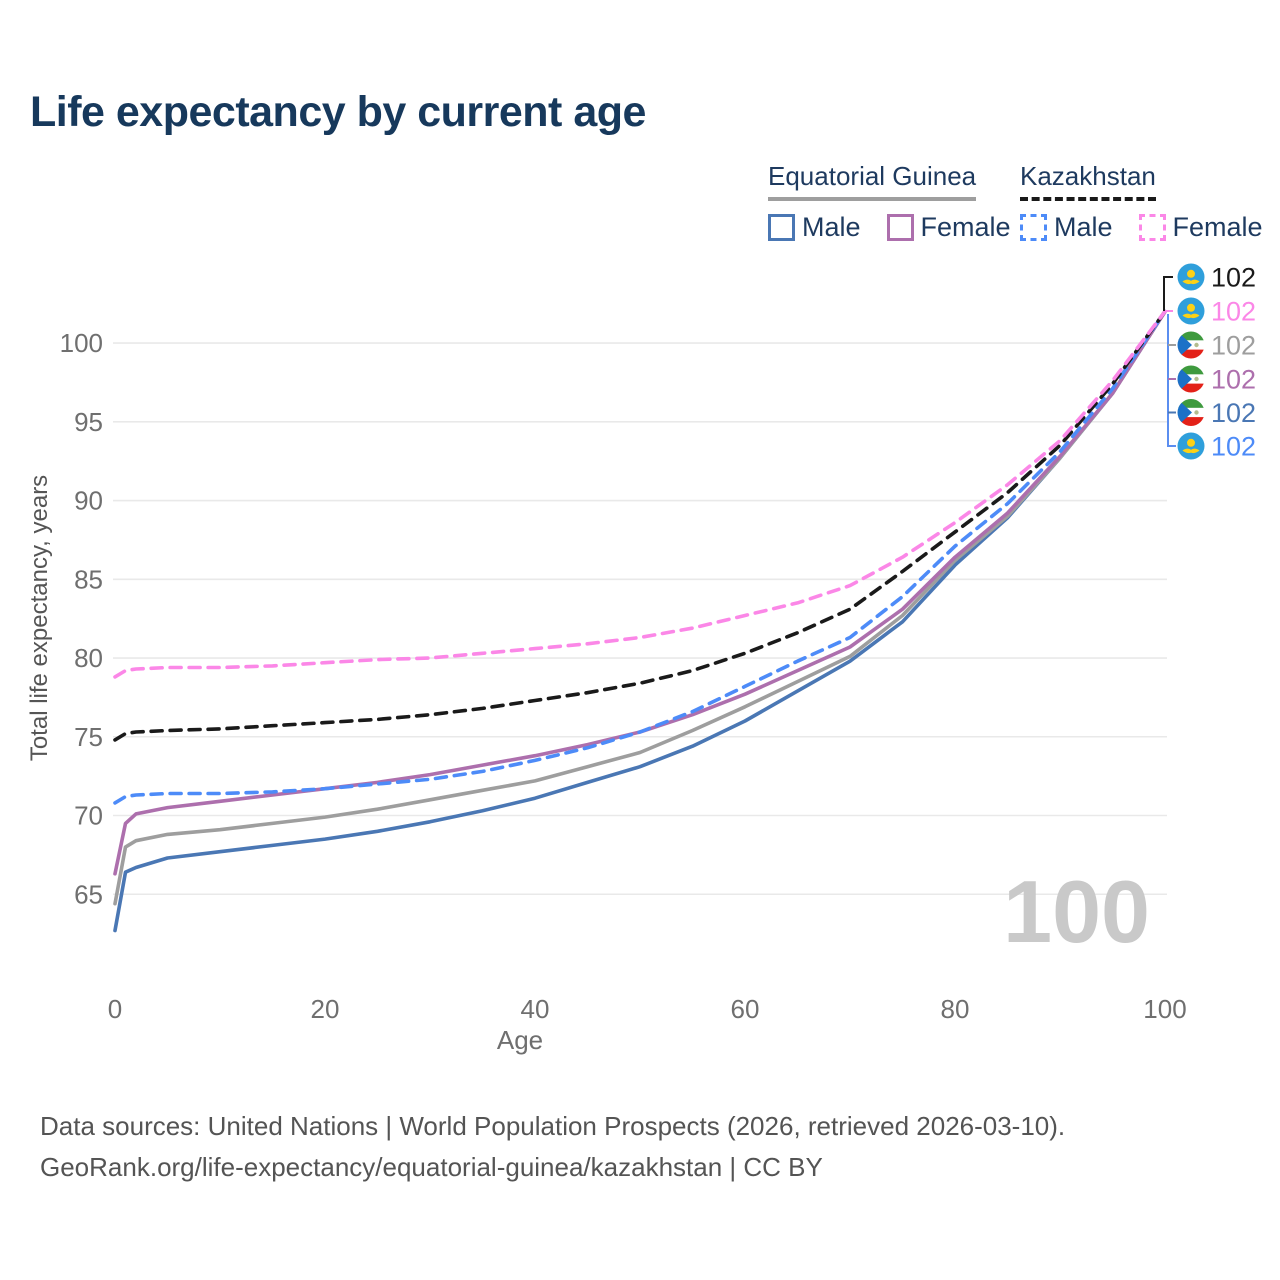 The image size is (1280, 1280). Describe the element at coordinates (1233, 346) in the screenshot. I see `end-label-value-eg-average: 102` at that location.